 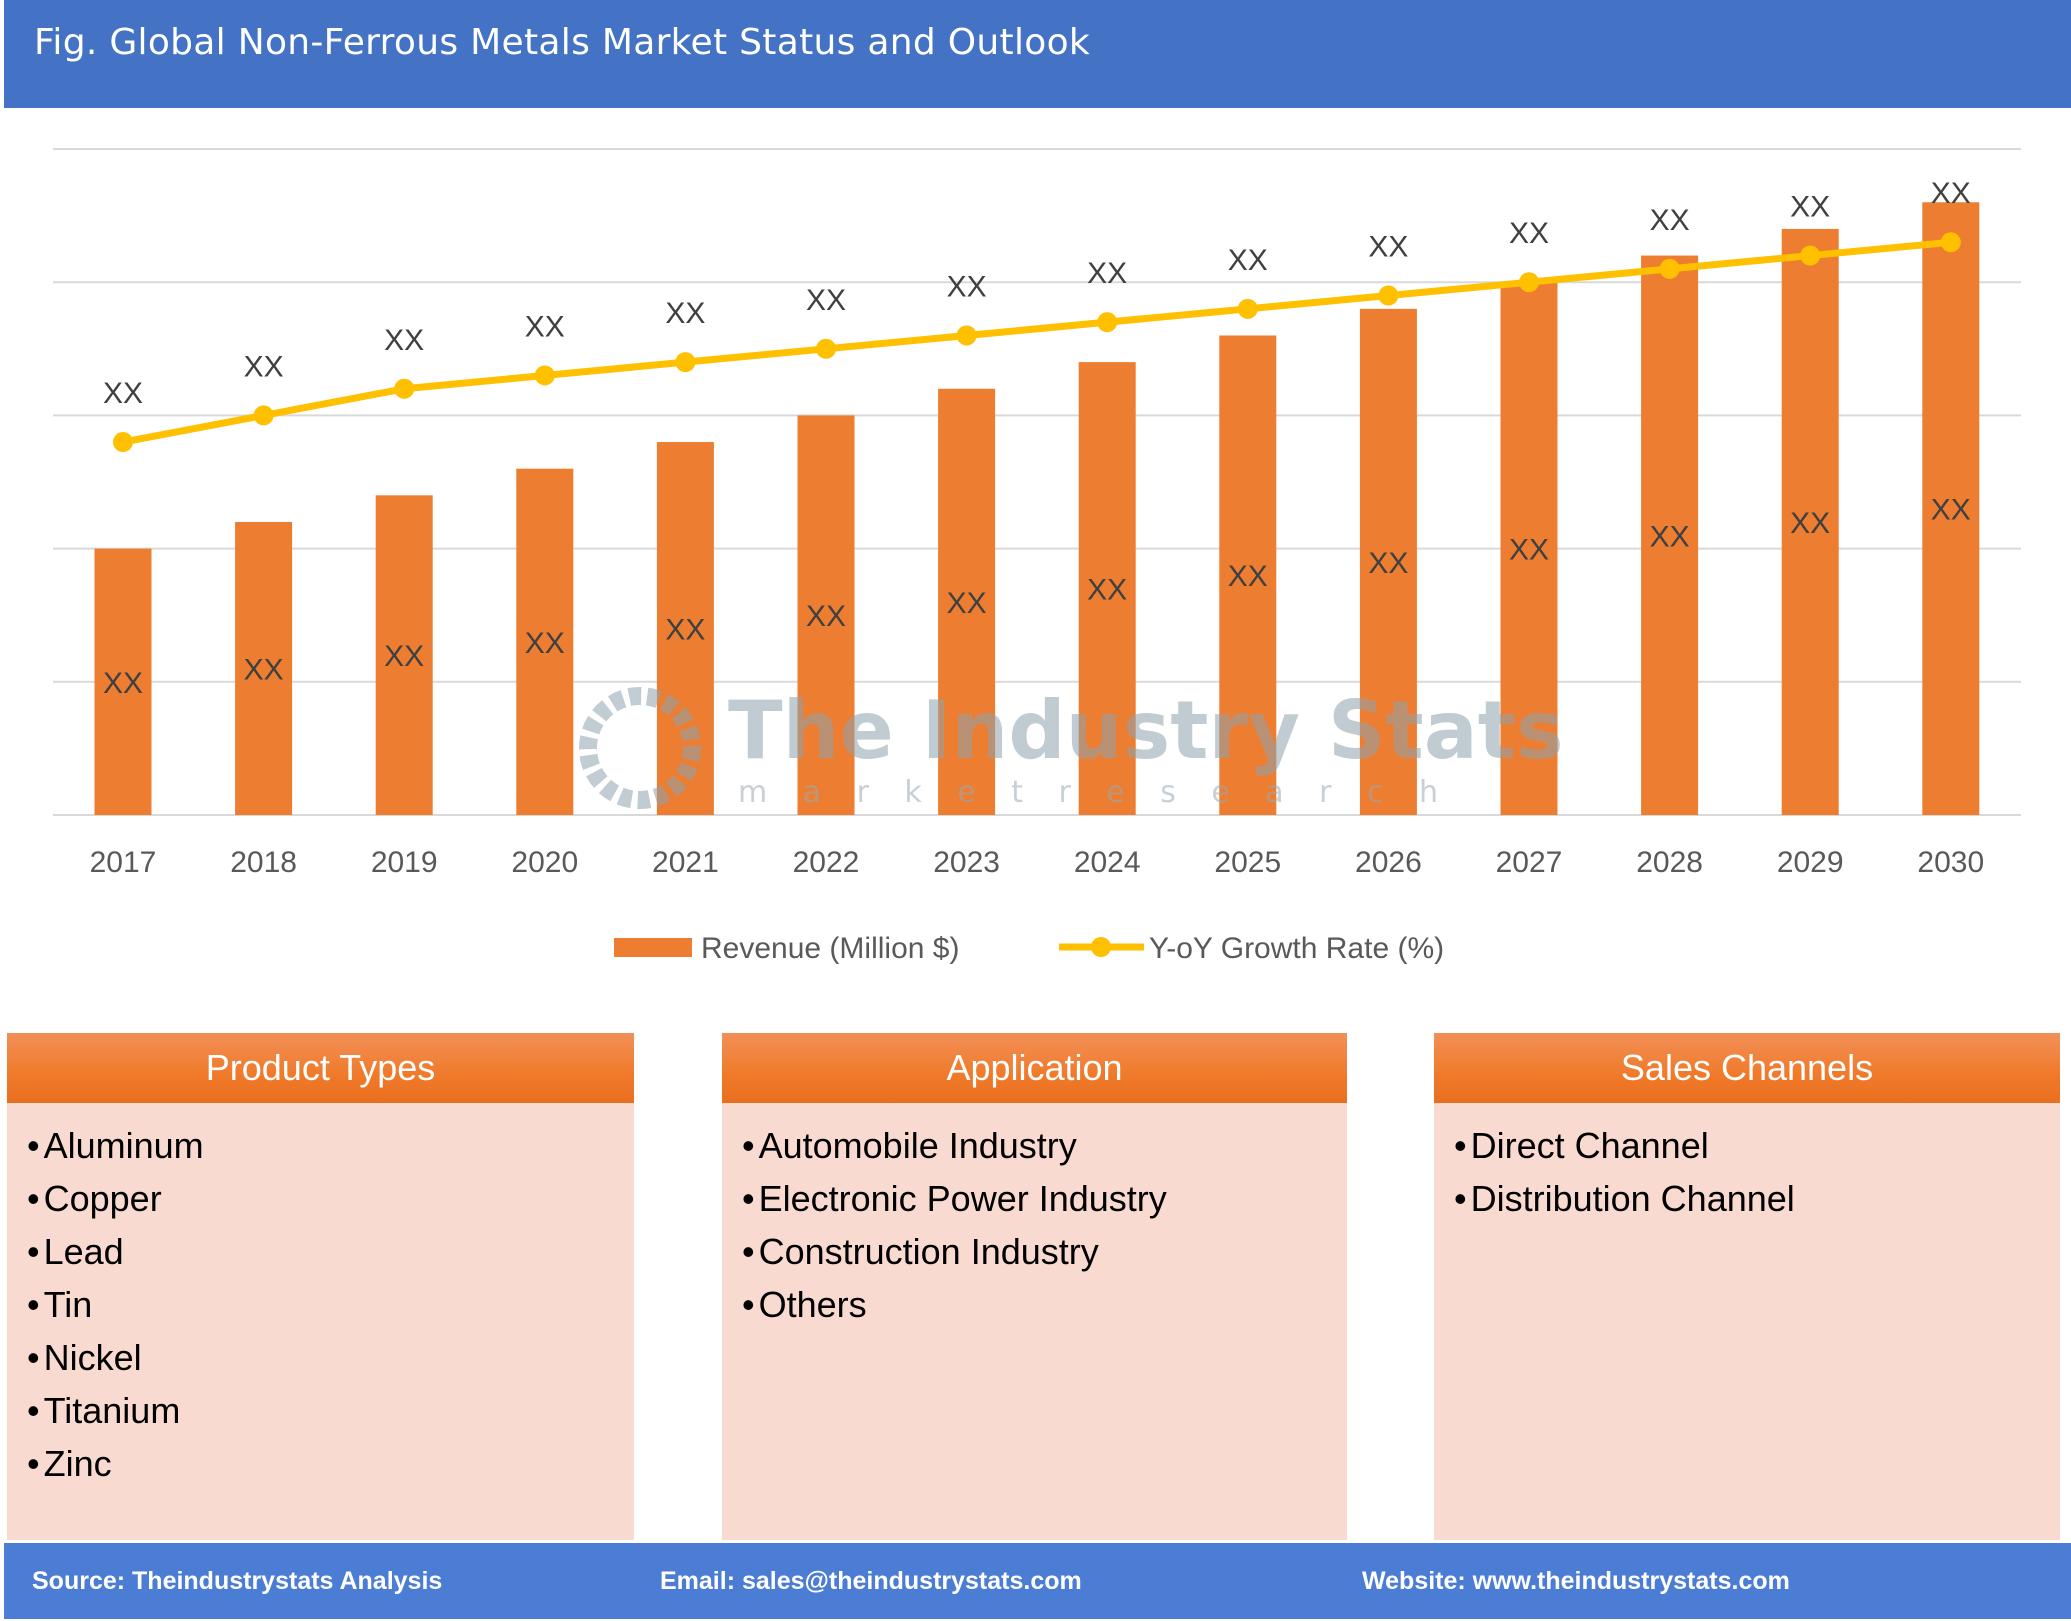 What do you see at coordinates (330, 1357) in the screenshot?
I see `list-item: Nickel` at bounding box center [330, 1357].